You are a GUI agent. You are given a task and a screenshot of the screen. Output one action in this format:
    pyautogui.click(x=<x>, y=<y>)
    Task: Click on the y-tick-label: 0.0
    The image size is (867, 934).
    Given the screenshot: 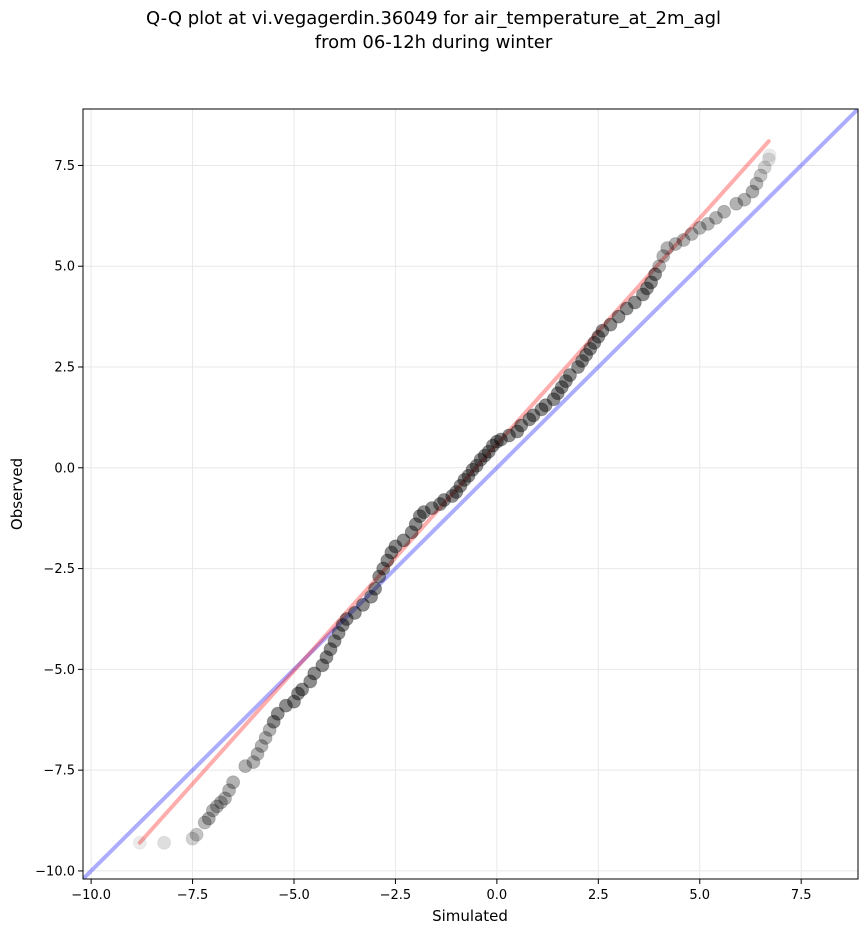 What is the action you would take?
    pyautogui.click(x=64, y=468)
    